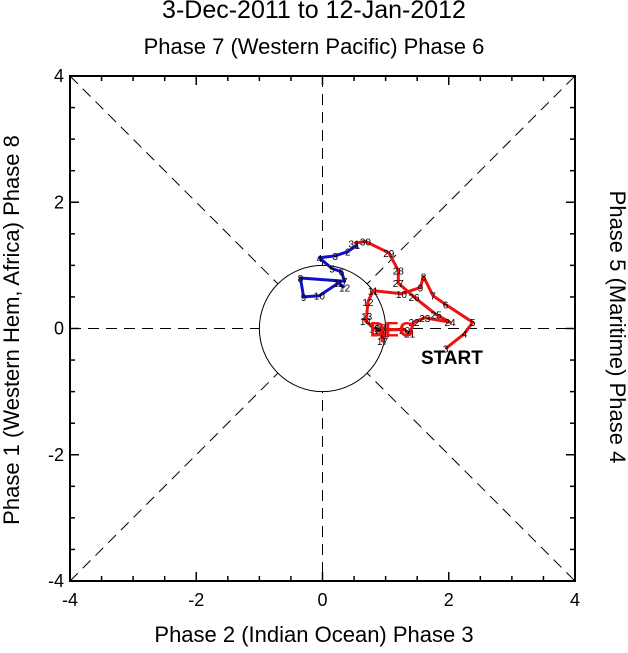 Image resolution: width=628 pixels, height=653 pixels. Describe the element at coordinates (575, 600) in the screenshot. I see `x-tick-label: 4` at that location.